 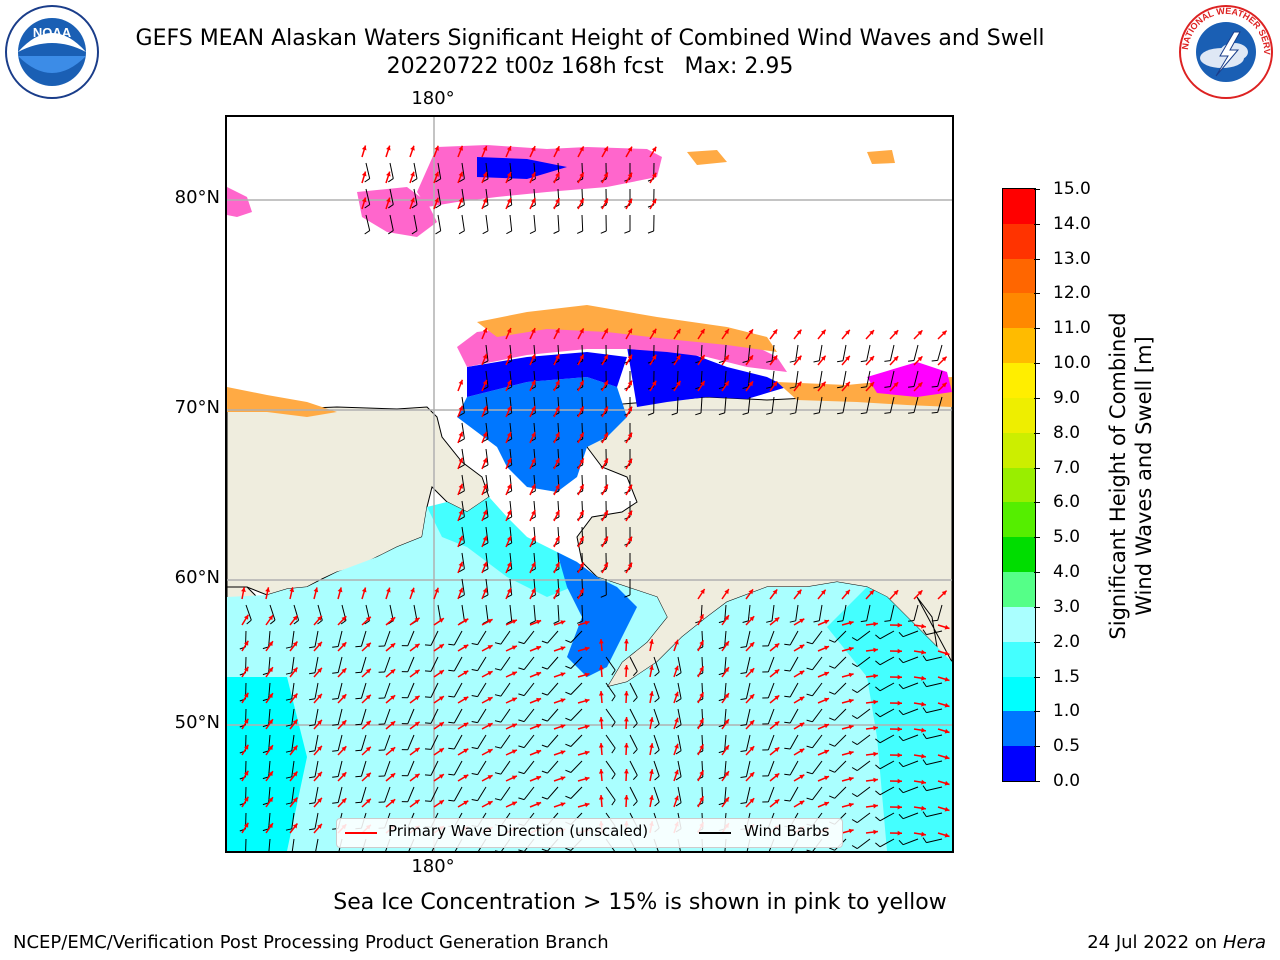 I want to click on sea-ice-islands-82n, so click(x=791, y=157).